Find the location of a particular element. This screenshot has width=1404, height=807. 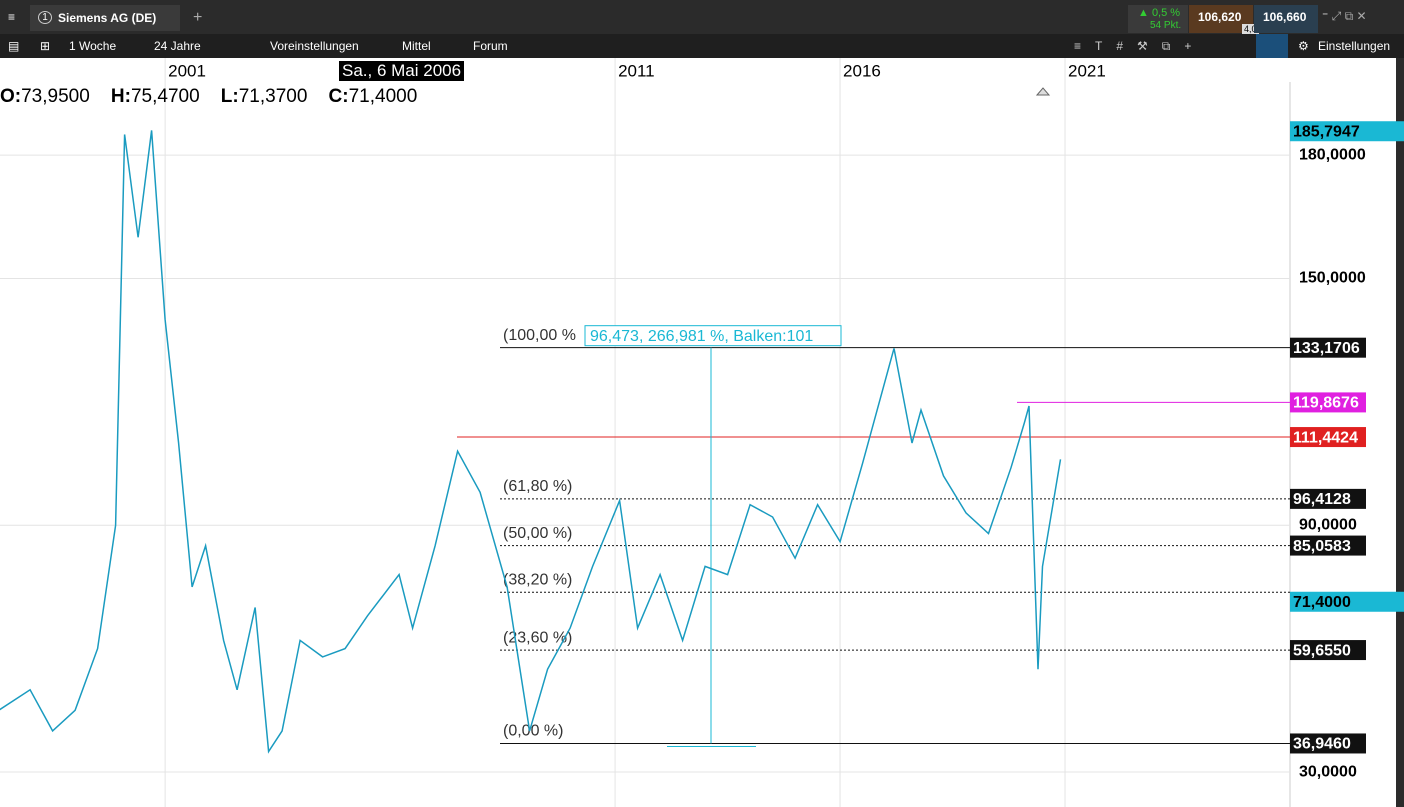

y-tick-label: 90,0000 is located at coordinates (1328, 524).